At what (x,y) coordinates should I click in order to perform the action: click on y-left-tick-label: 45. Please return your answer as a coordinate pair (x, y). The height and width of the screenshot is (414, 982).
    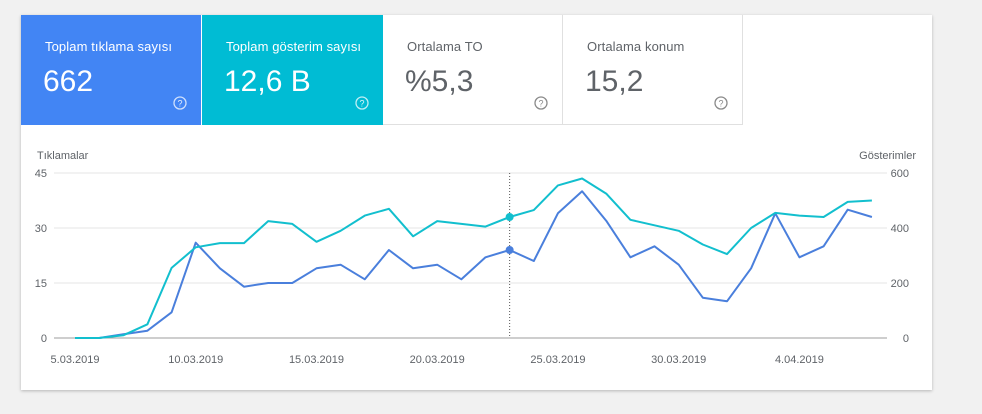
    Looking at the image, I should click on (41, 174).